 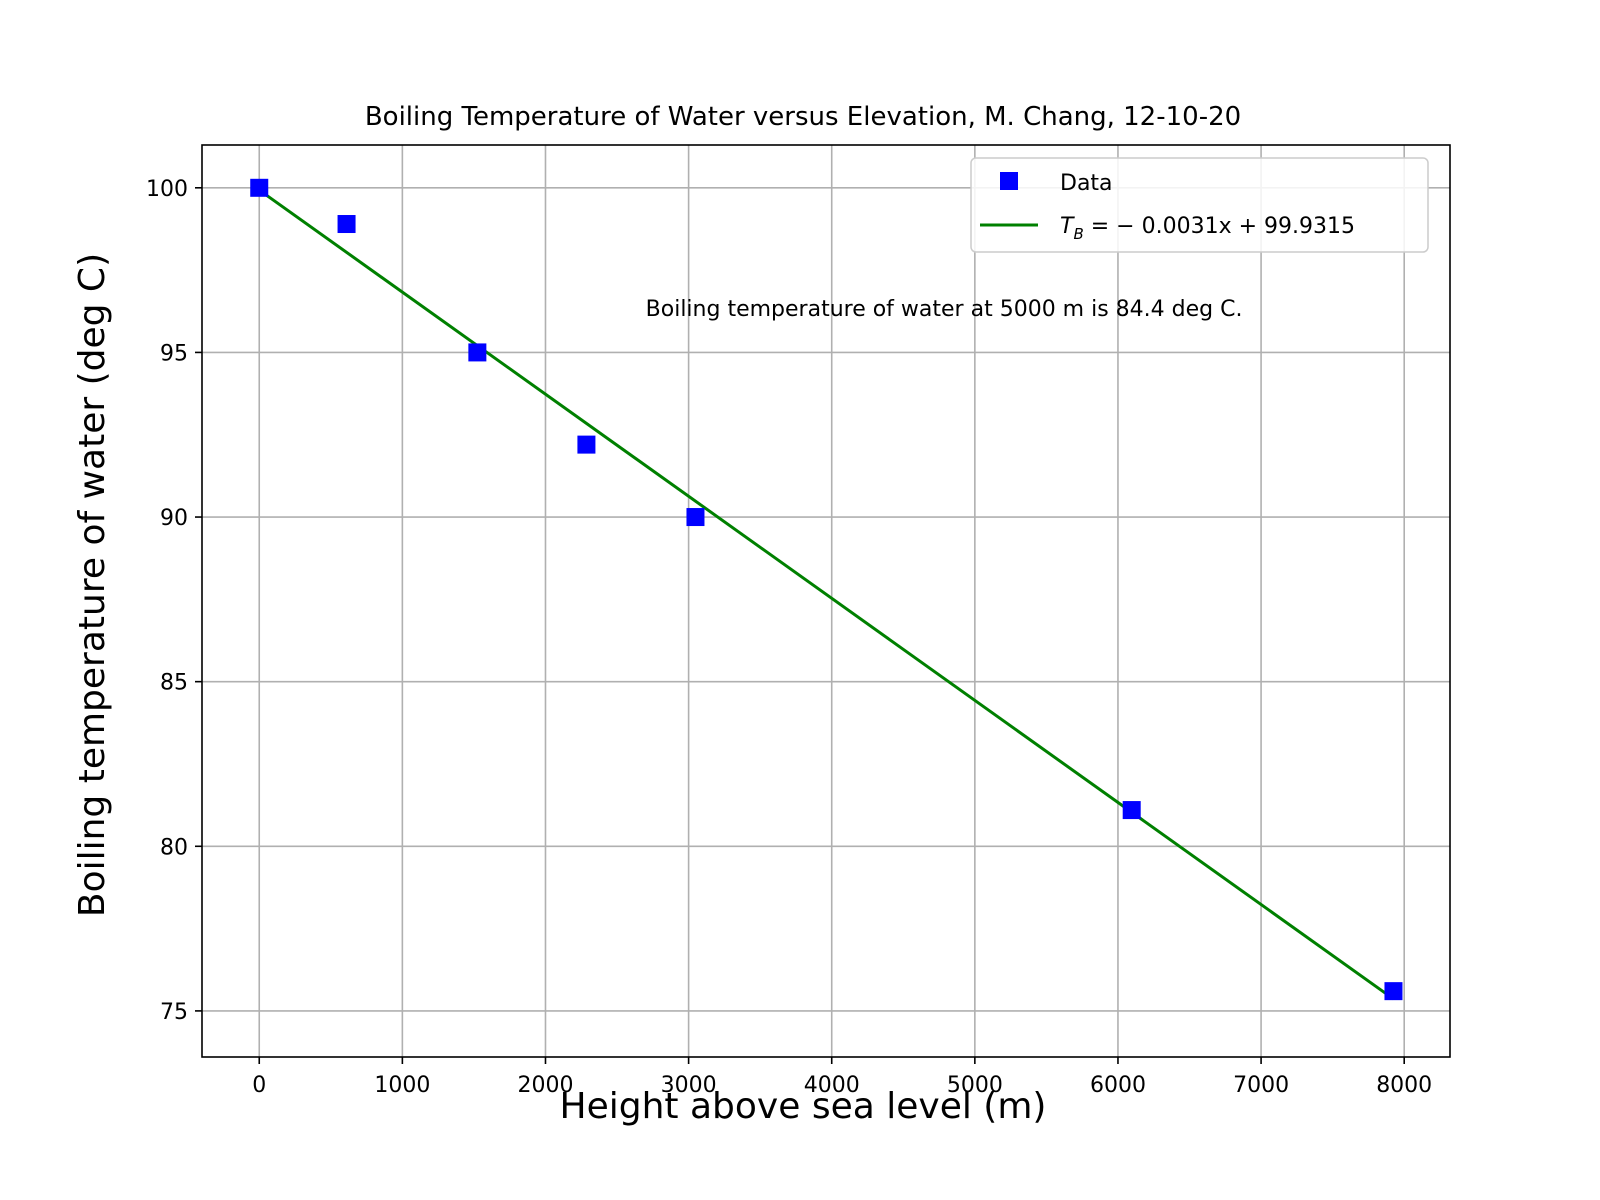 I want to click on legend-fit-rest: = − 0.0031x + 99.9315, so click(x=1219, y=226).